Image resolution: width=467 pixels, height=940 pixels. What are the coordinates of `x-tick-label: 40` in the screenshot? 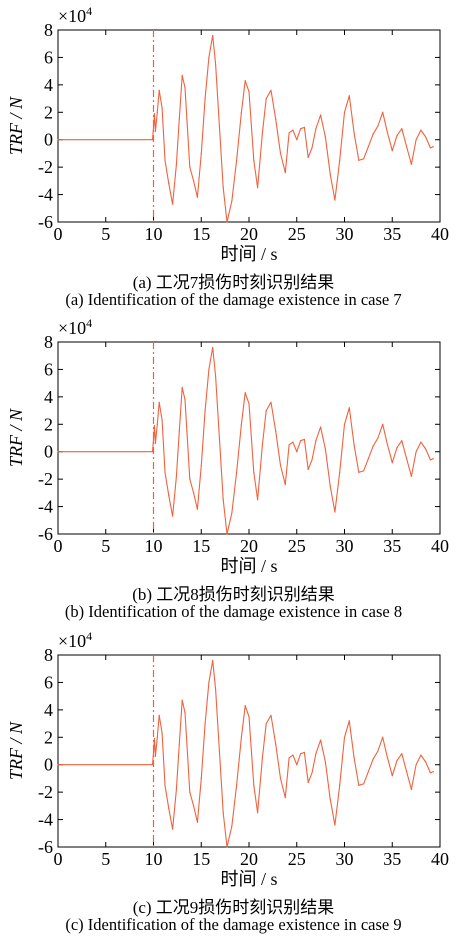 It's located at (440, 234).